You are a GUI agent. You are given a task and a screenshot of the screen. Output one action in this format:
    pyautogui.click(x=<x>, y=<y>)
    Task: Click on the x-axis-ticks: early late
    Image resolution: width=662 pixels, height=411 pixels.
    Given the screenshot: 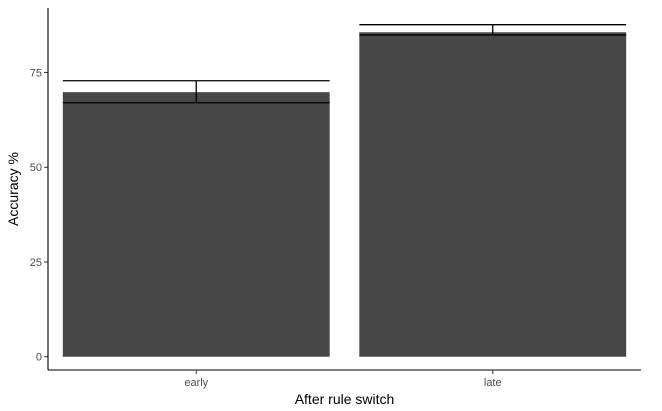 What is the action you would take?
    pyautogui.click(x=343, y=379)
    